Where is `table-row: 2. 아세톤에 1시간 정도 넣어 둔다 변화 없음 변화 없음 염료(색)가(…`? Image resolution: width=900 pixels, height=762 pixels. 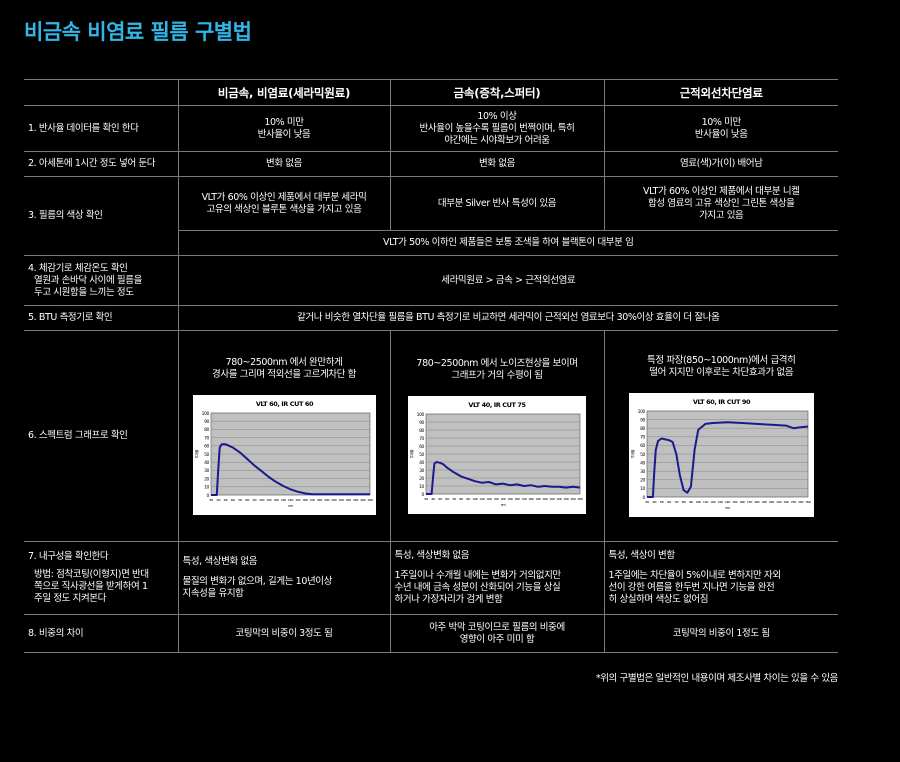
table-row: 2. 아세톤에 1시간 정도 넣어 둔다 변화 없음 변화 없음 염료(색)가(… is located at coordinates (431, 164).